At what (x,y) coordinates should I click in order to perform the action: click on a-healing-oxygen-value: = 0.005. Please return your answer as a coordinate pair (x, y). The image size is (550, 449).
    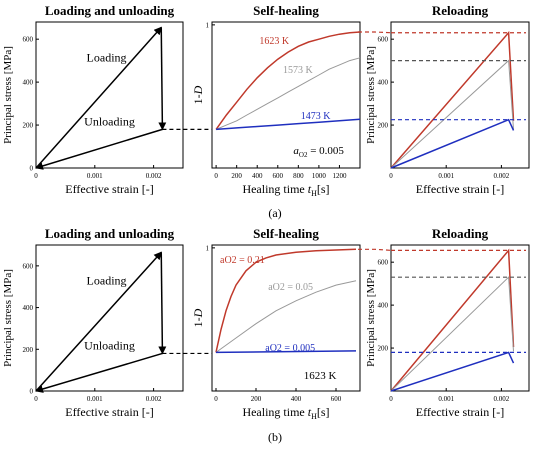
    Looking at the image, I should click on (325, 151).